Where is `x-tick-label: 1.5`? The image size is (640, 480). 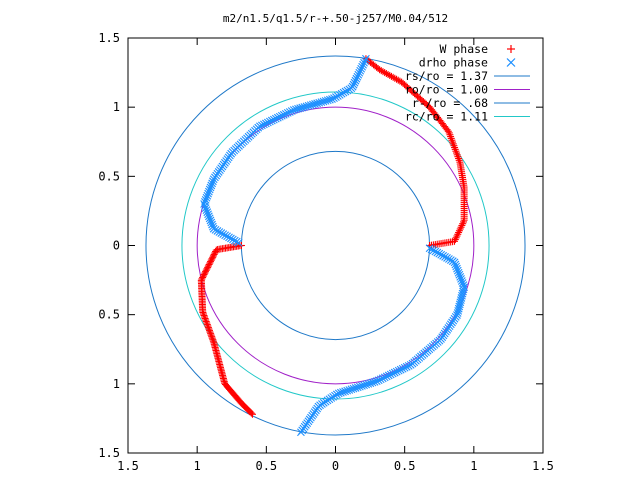 x-tick-label: 1.5 is located at coordinates (128, 466).